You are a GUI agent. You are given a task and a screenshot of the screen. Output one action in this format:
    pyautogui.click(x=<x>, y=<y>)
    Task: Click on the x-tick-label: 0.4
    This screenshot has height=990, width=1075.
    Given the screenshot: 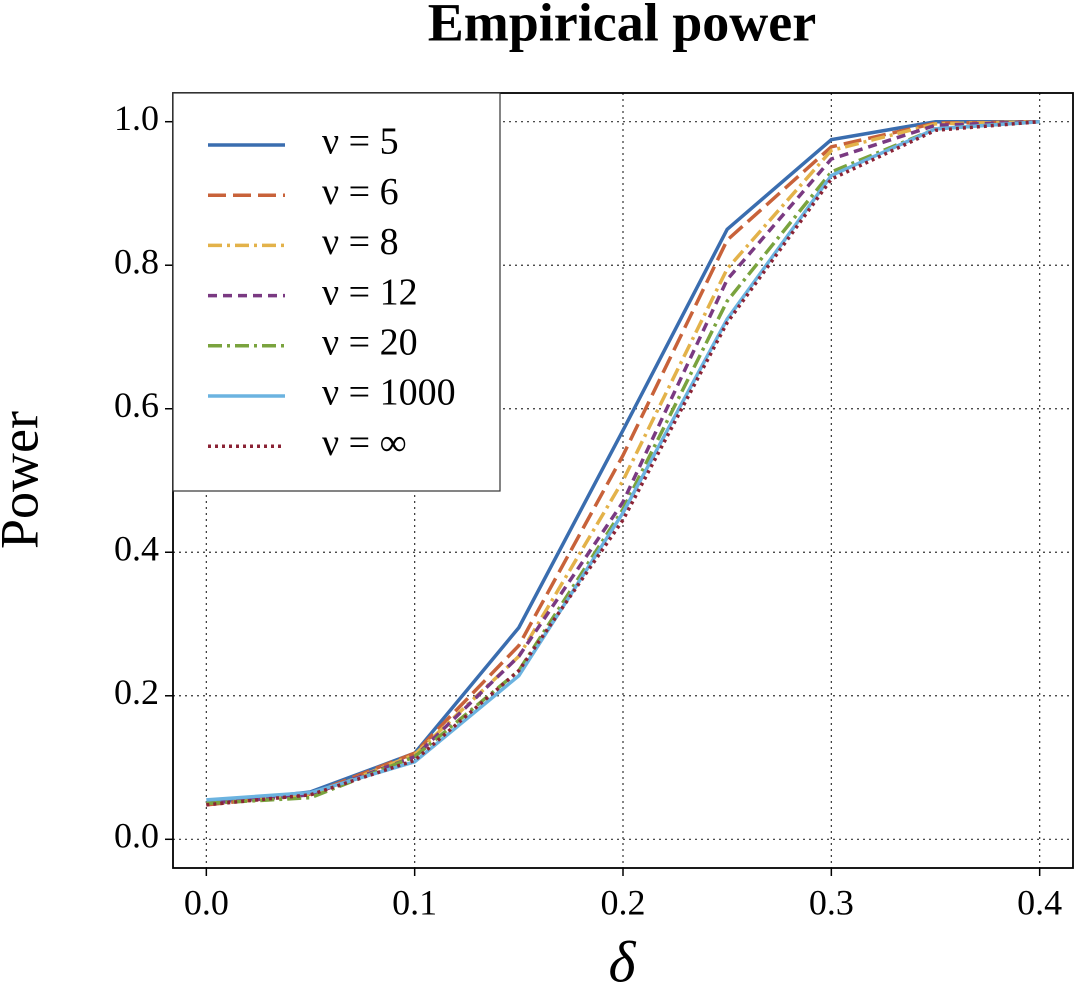 What is the action you would take?
    pyautogui.click(x=1039, y=902)
    